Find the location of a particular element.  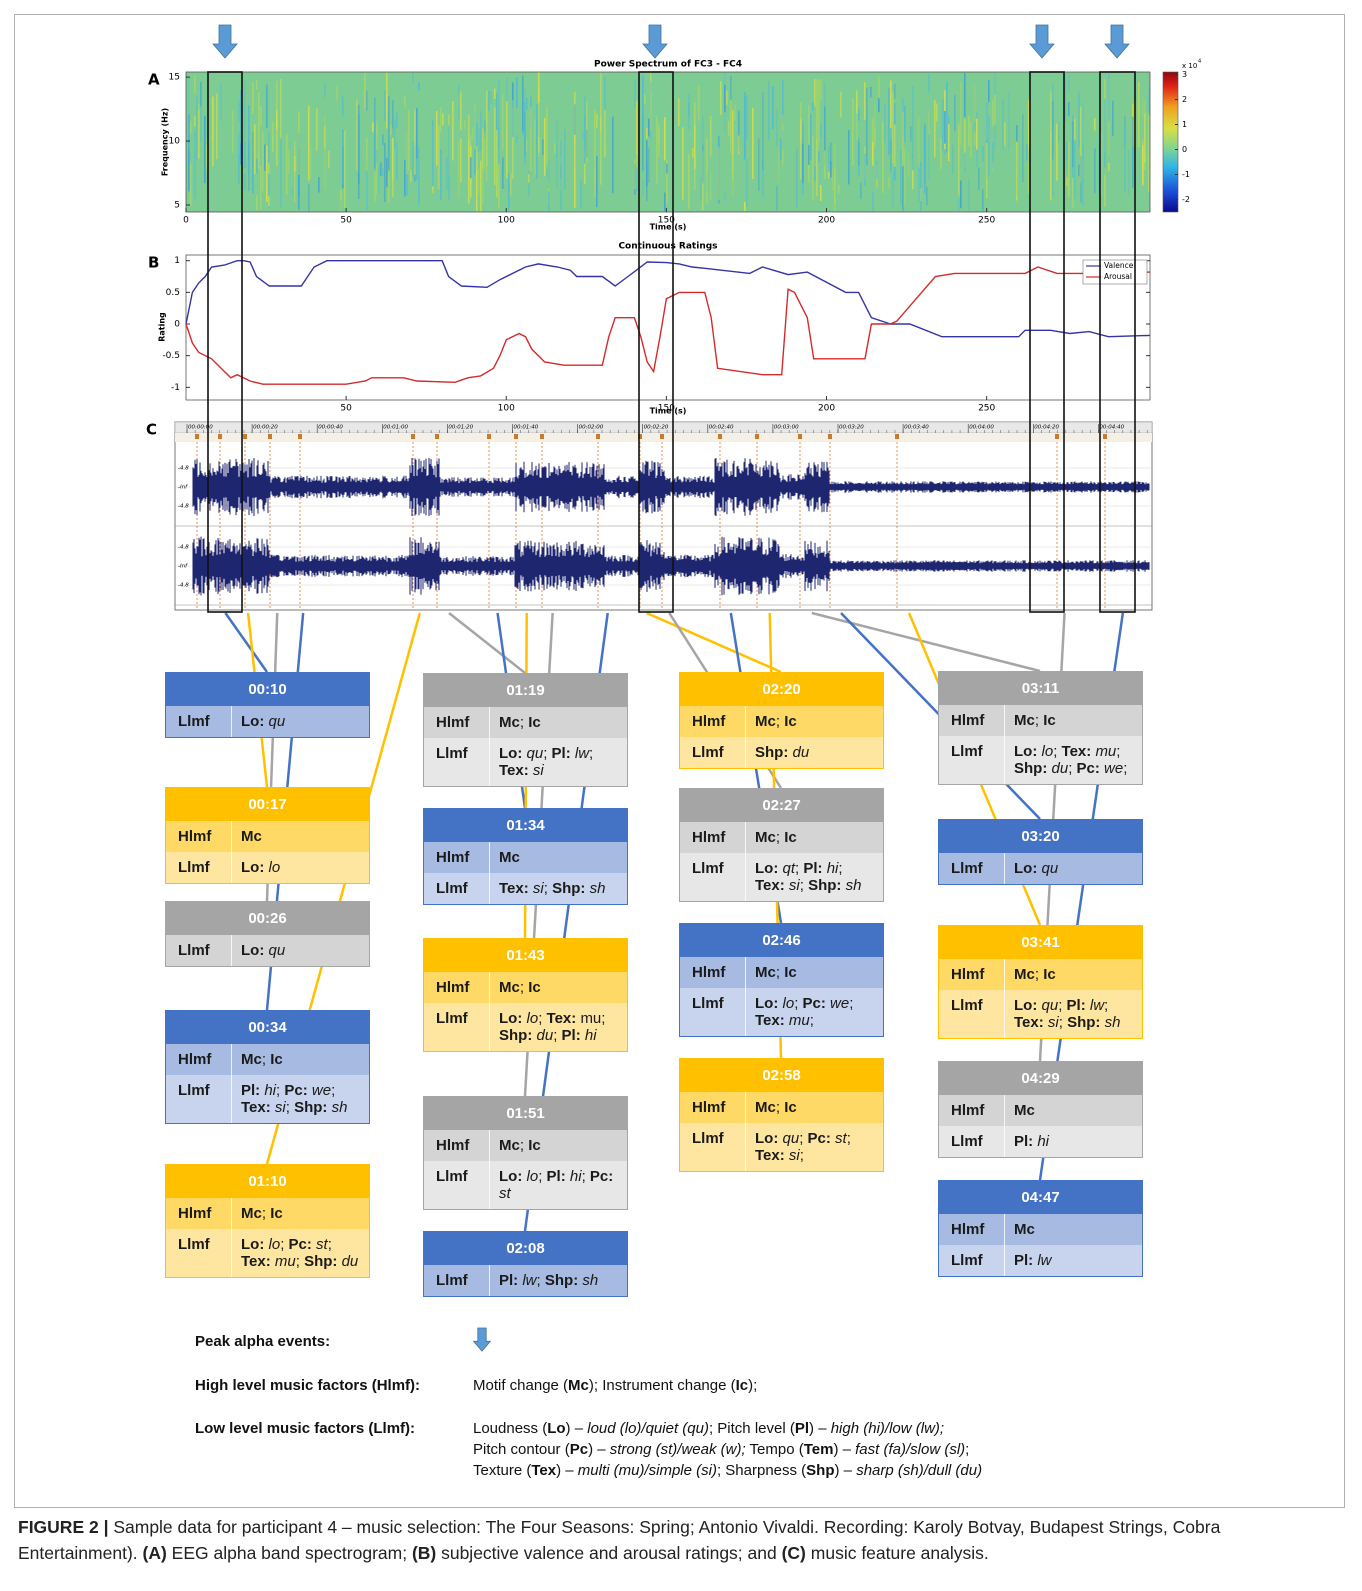

timeline-label: 00:04:00 is located at coordinates (981, 428).